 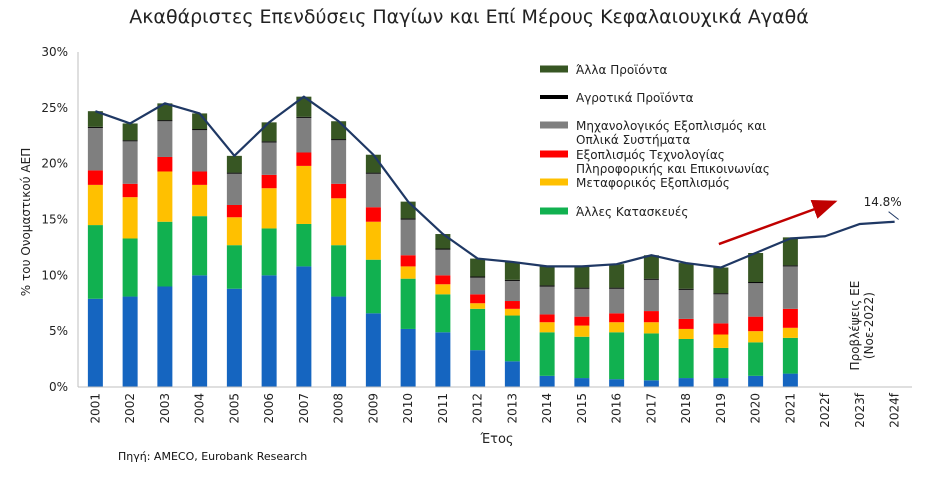 What do you see at coordinates (855, 326) in the screenshot?
I see `forecast-label-line: Προβλέψεις ΕΕ` at bounding box center [855, 326].